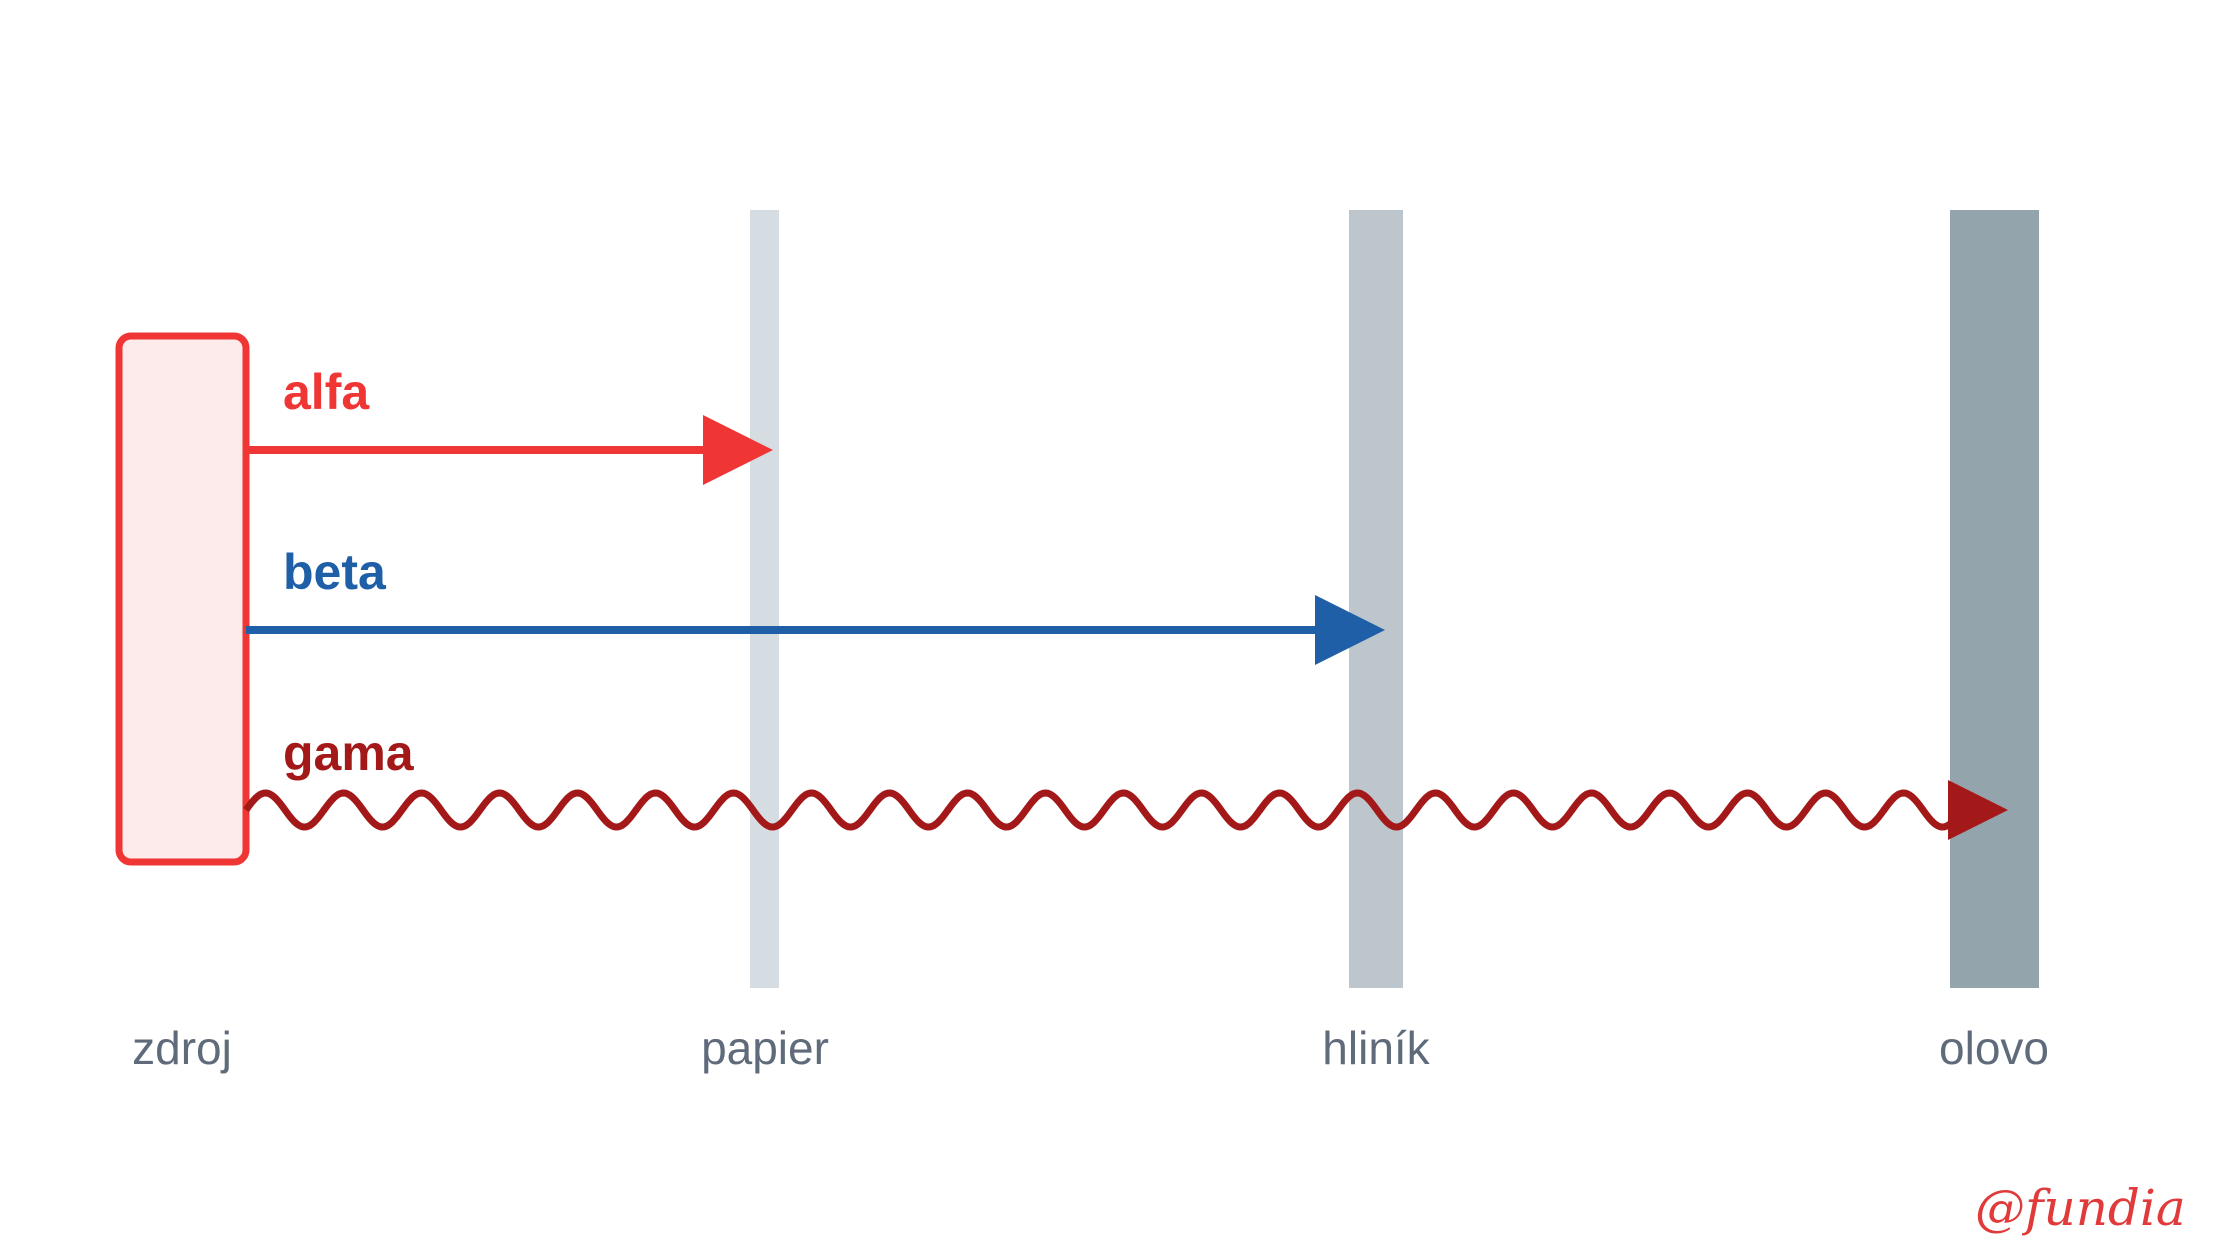  I want to click on beta-arrowhead, so click(1350, 630).